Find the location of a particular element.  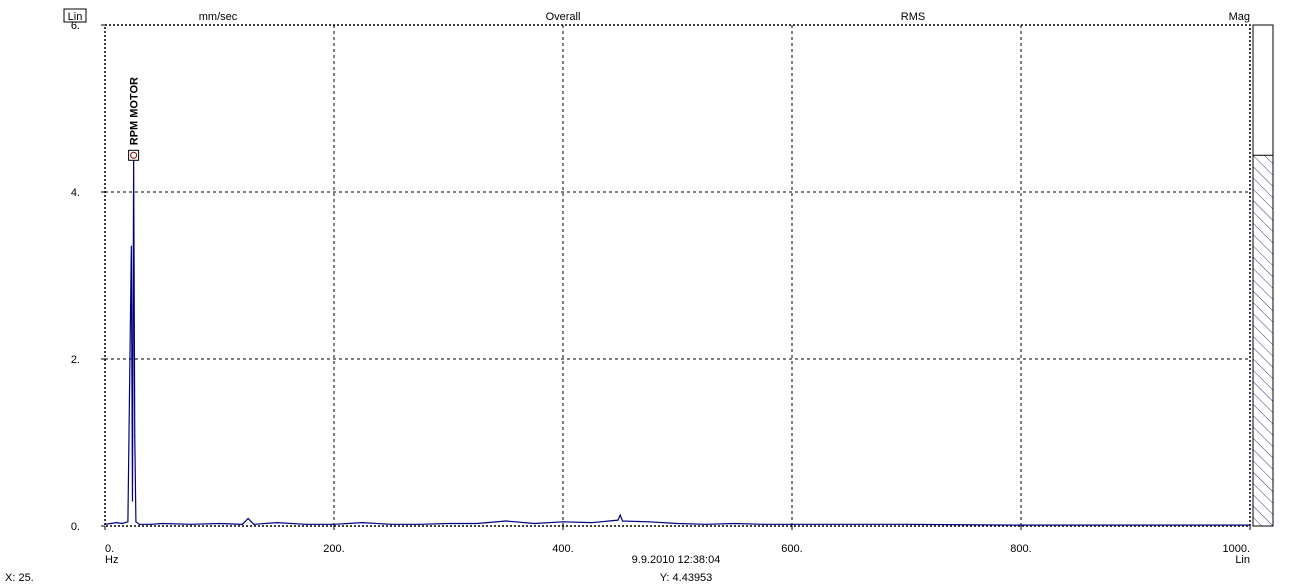

marker-label: RPM MOTOR is located at coordinates (135, 111).